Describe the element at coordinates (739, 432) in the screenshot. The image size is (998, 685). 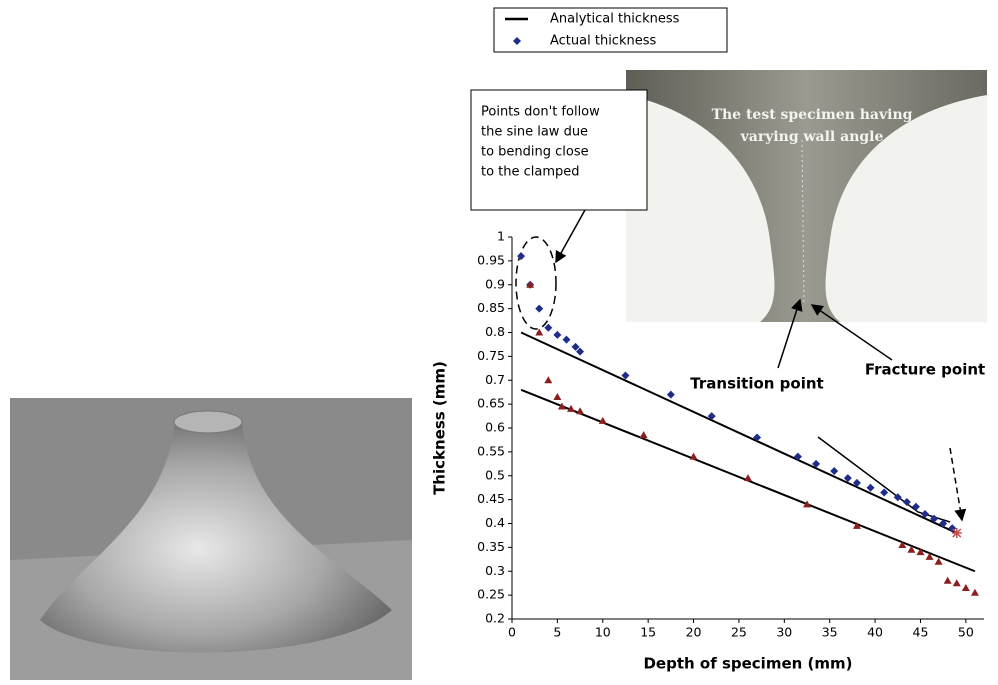
I see `analytical-line` at that location.